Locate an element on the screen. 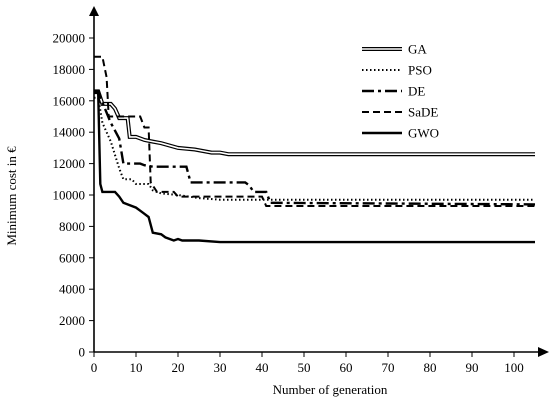 This screenshot has width=552, height=400. x-tick-label: 80 is located at coordinates (430, 367).